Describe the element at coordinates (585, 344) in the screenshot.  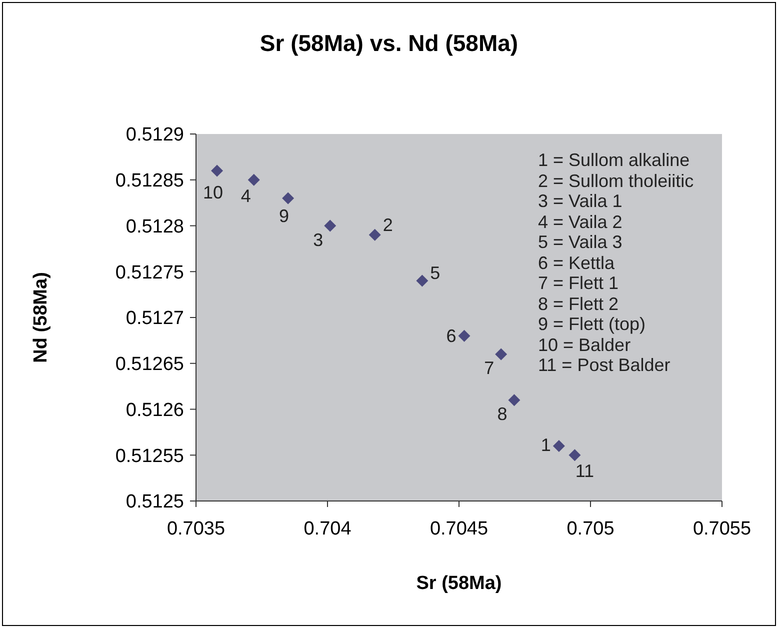
I see `annotation: 10 = Balder` at that location.